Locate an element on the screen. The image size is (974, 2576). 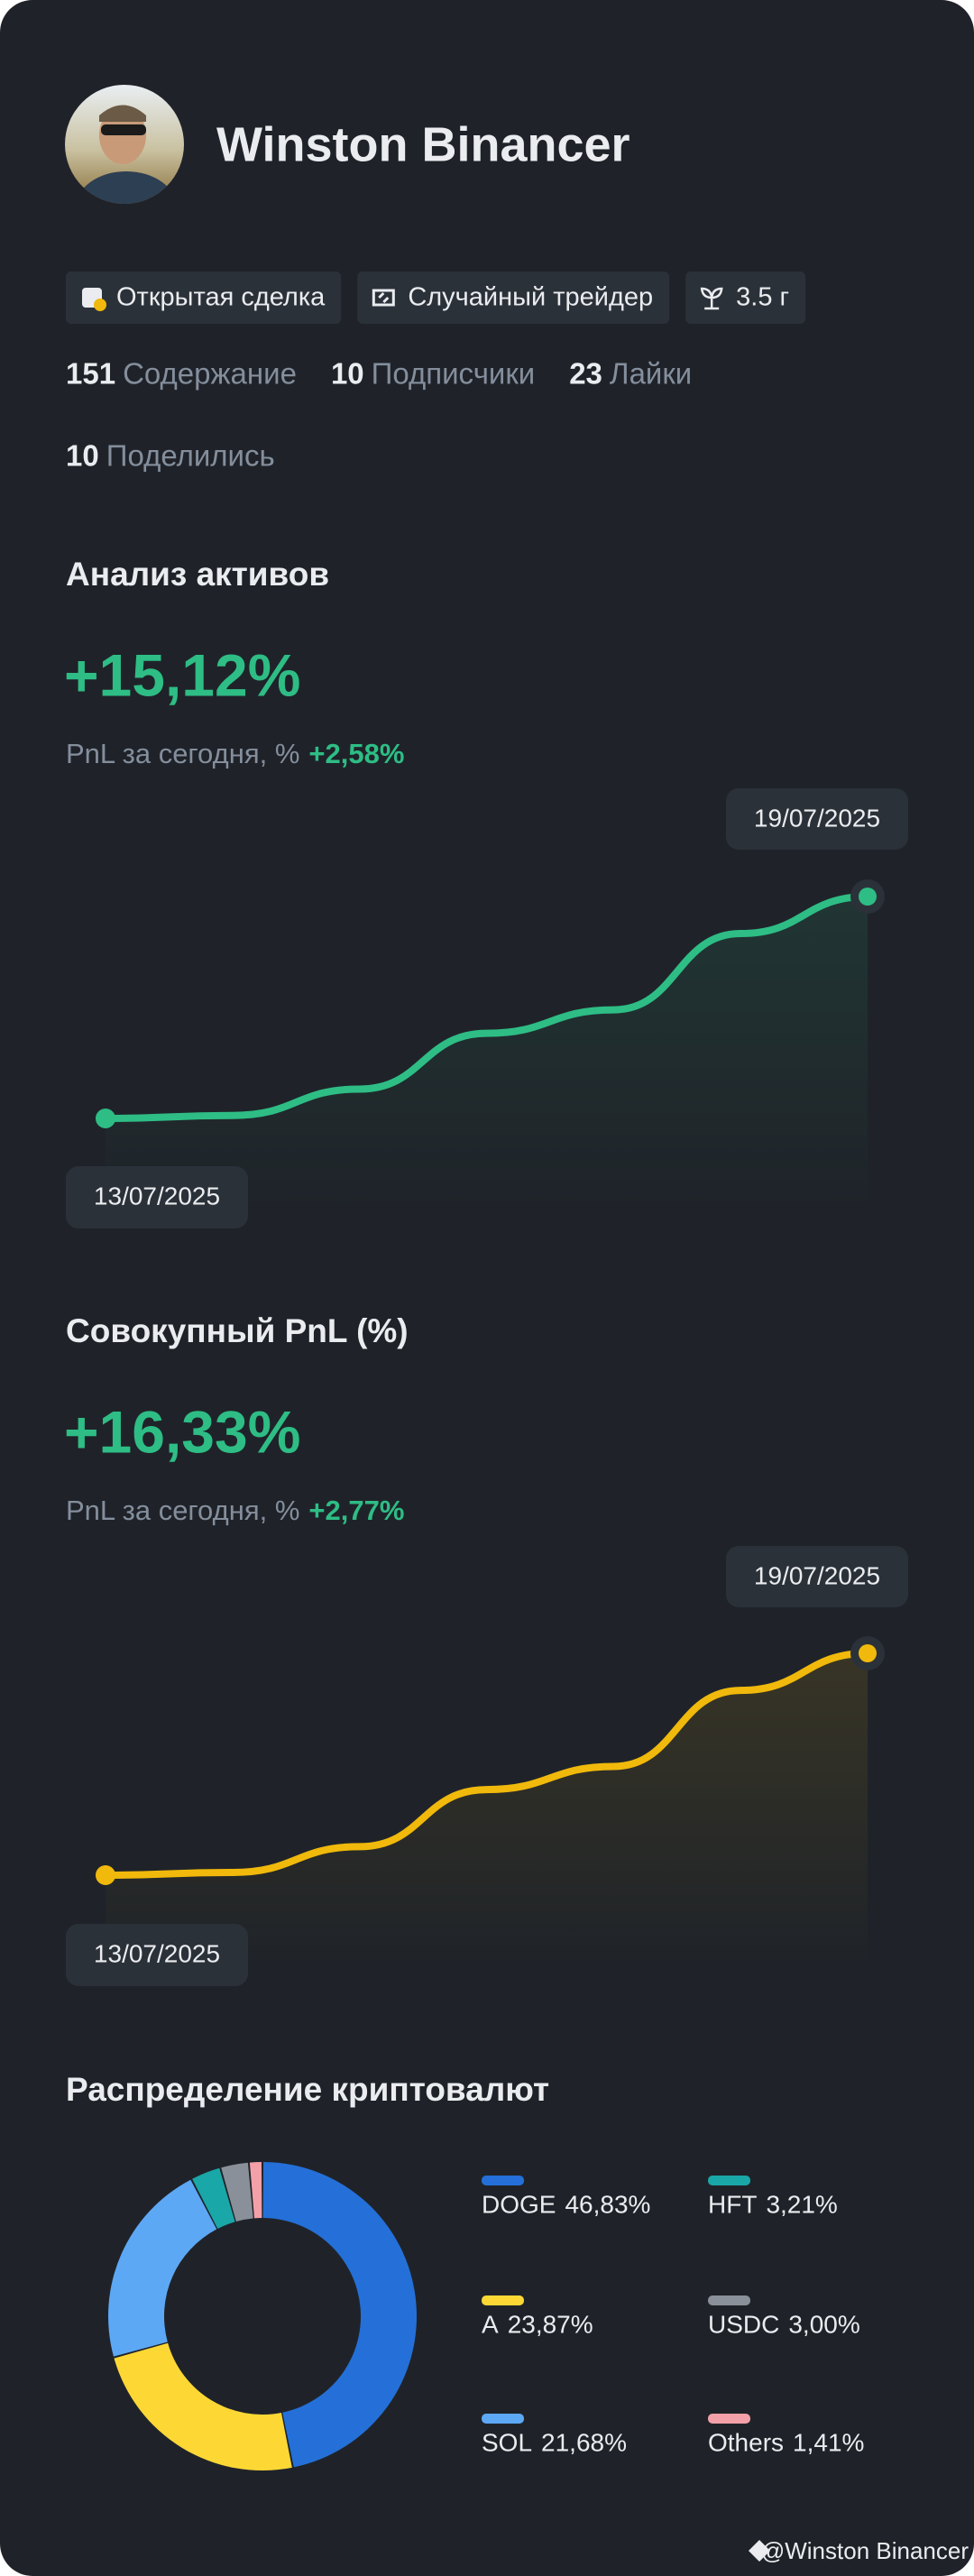
legend-name: HFT is located at coordinates (732, 2204).